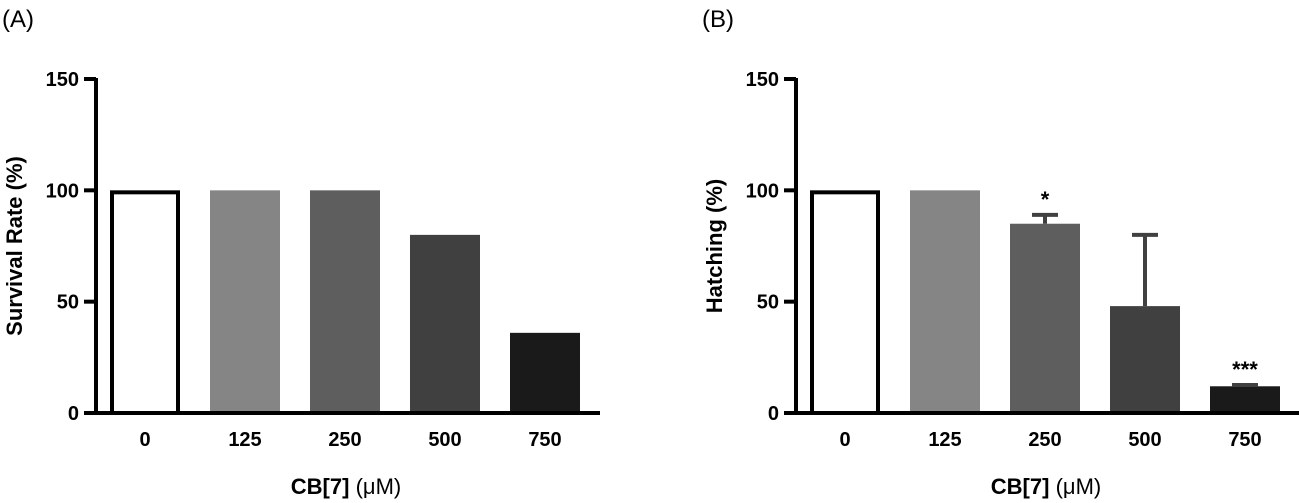 The width and height of the screenshot is (1299, 503). What do you see at coordinates (762, 191) in the screenshot?
I see `panel-b-y-tick-label-100: 100` at bounding box center [762, 191].